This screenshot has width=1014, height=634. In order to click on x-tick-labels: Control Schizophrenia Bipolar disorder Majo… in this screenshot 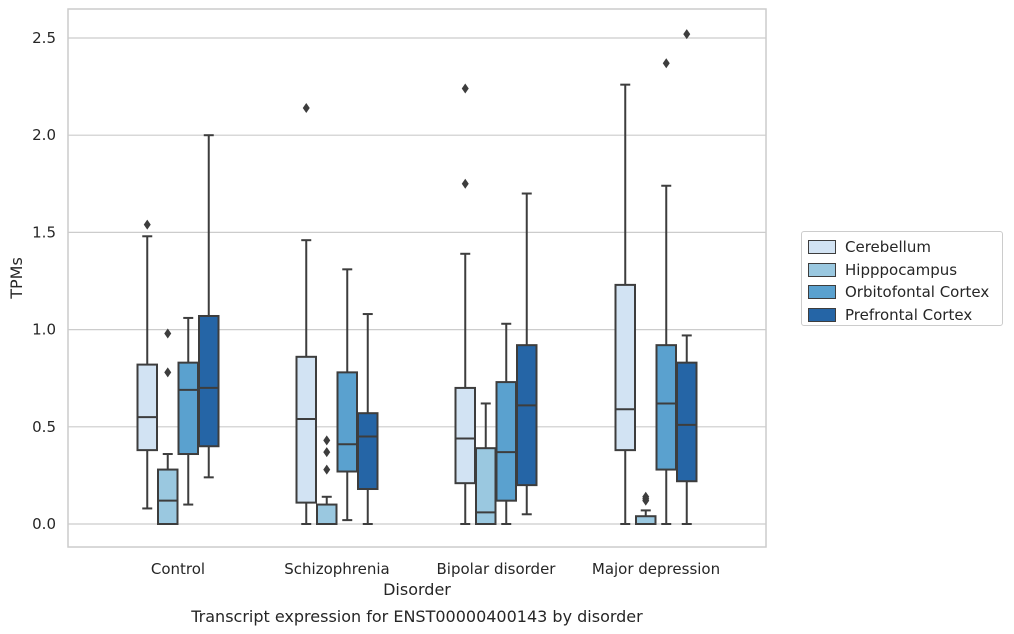, I will do `click(435, 569)`.